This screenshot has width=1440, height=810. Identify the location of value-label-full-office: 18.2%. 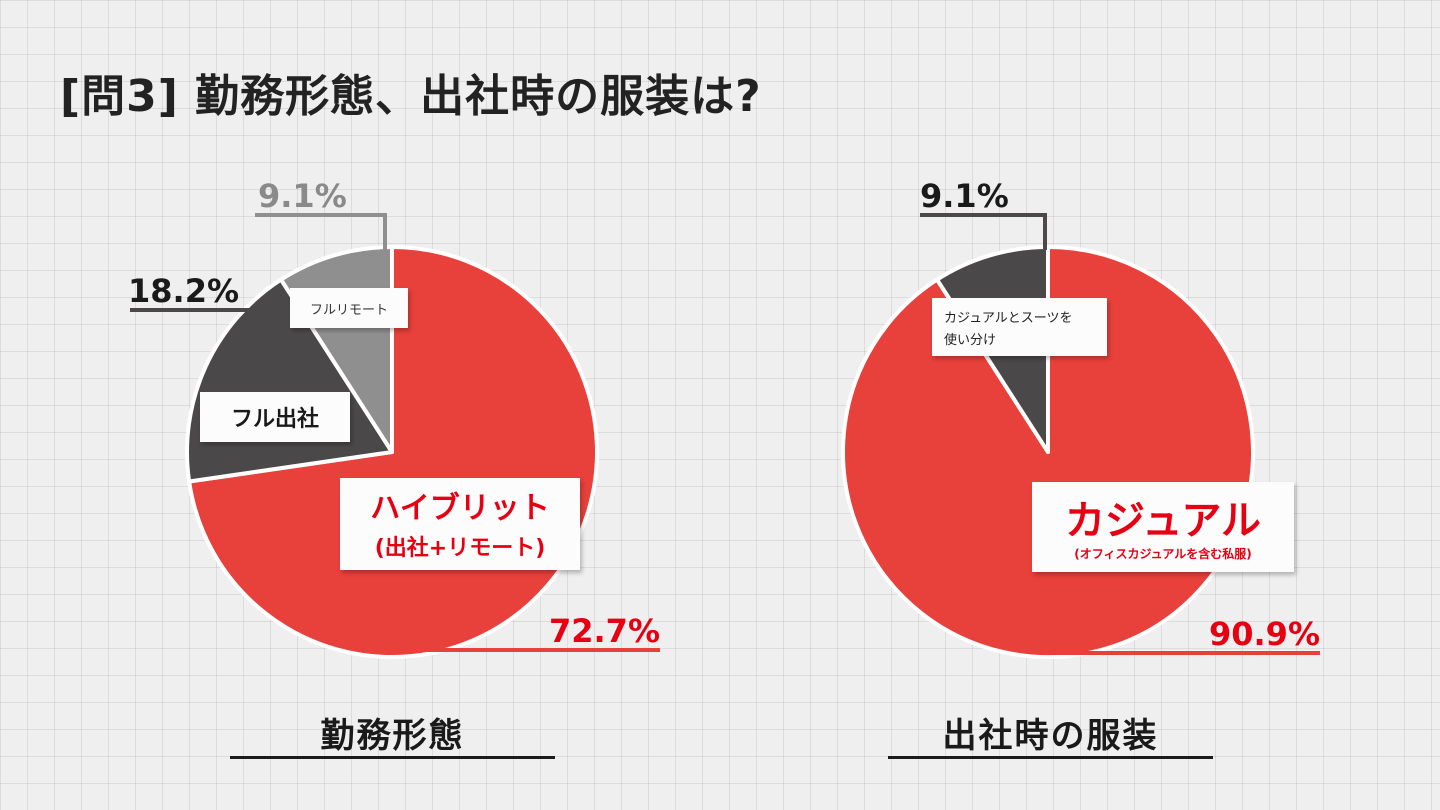
(183, 291).